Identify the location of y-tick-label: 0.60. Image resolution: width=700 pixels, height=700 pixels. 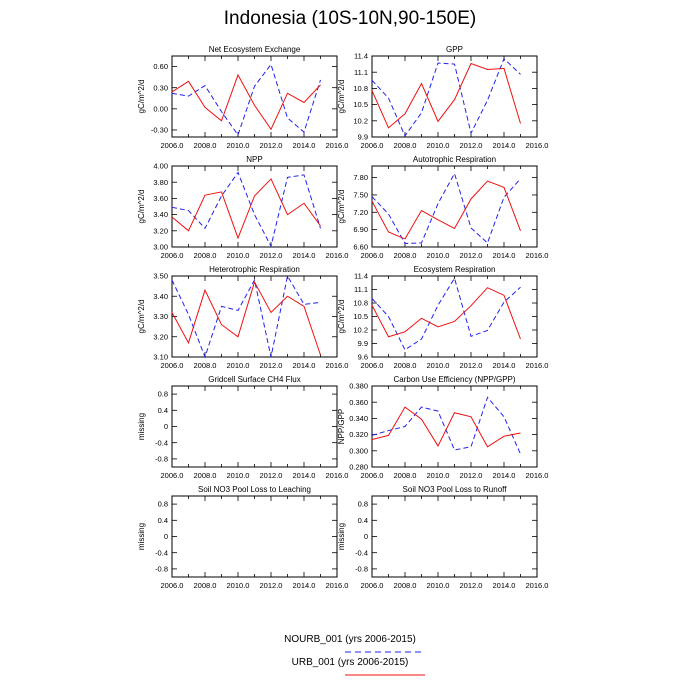
(160, 66).